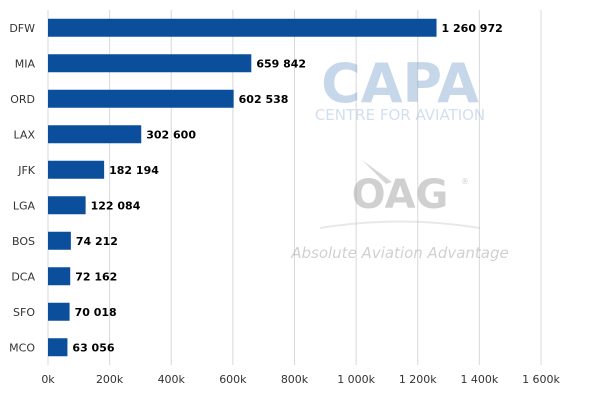 This screenshot has height=400, width=600. Describe the element at coordinates (24, 312) in the screenshot. I see `category-label: SFO` at that location.